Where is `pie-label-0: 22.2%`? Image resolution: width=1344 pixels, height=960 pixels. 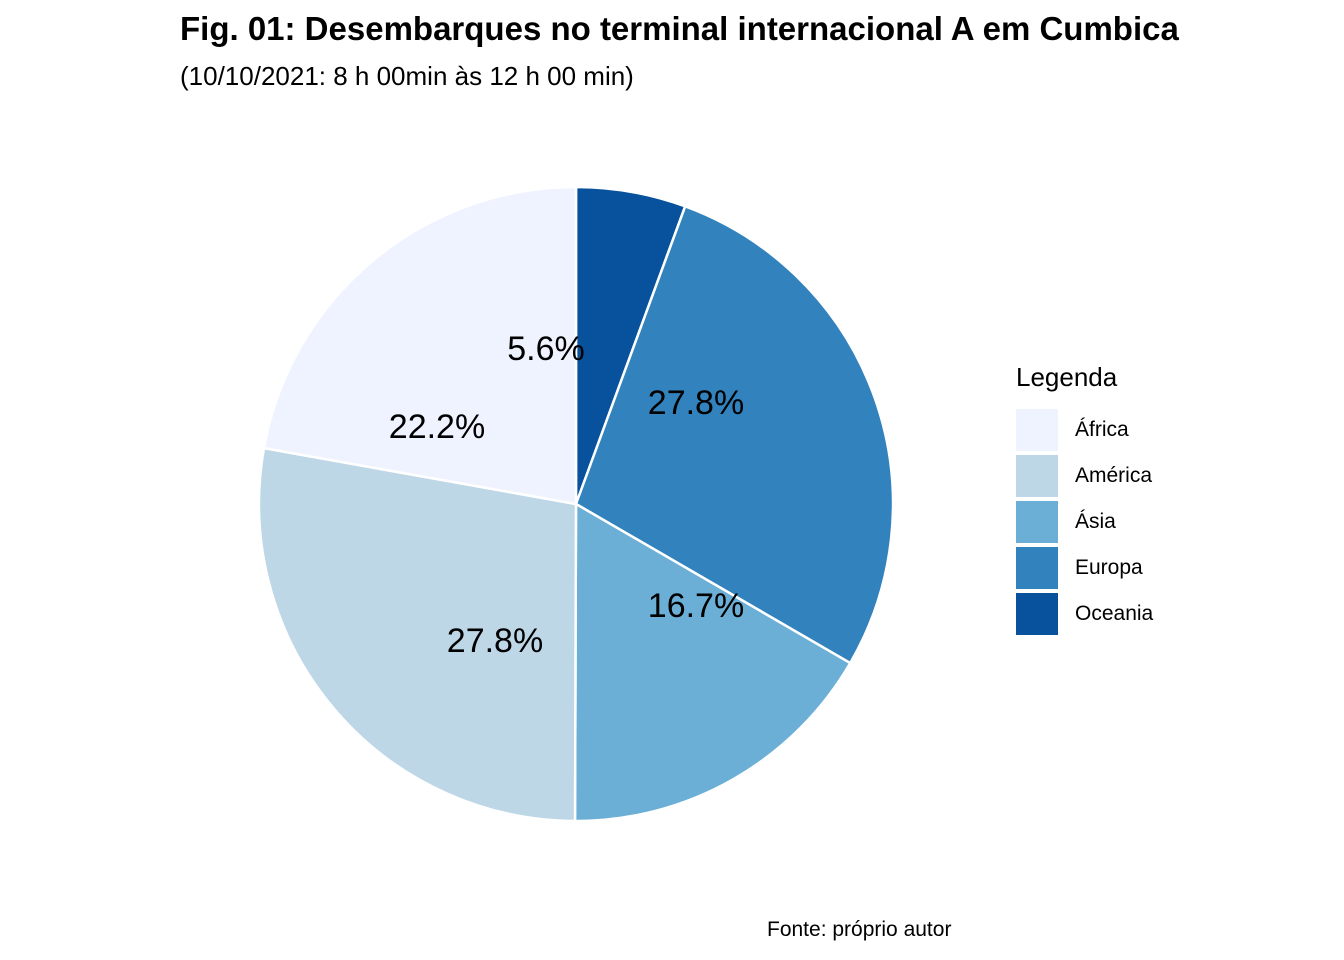
pie-label-0: 22.2% is located at coordinates (437, 427).